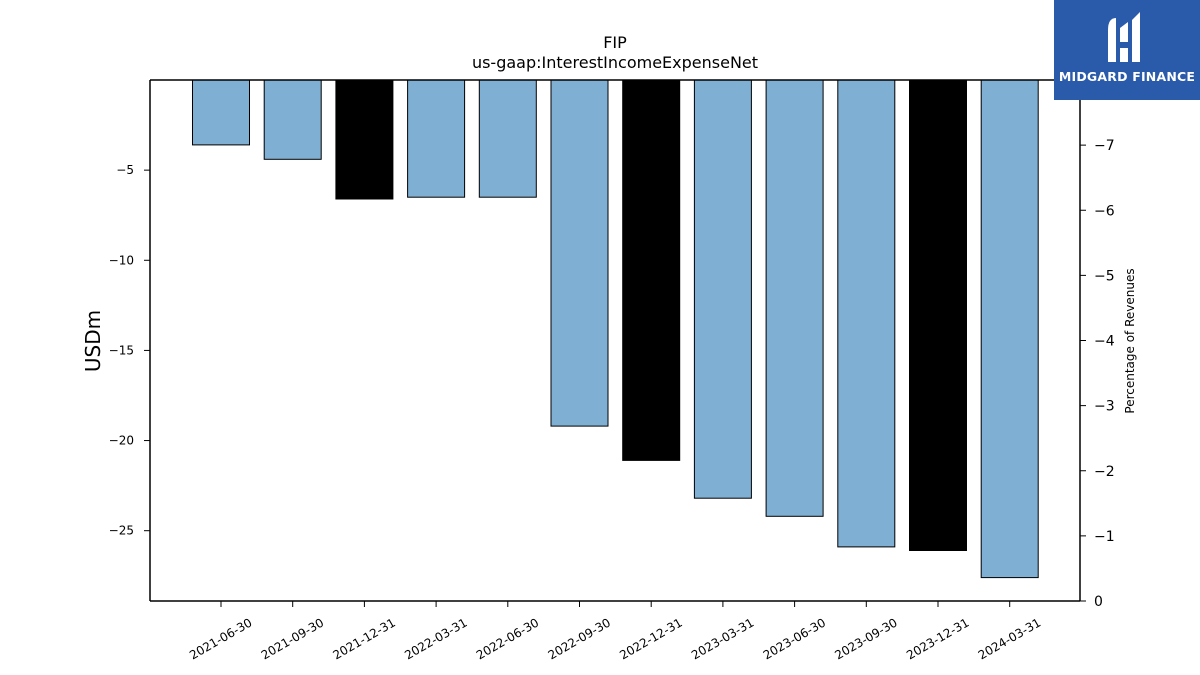 Image resolution: width=1200 pixels, height=675 pixels. I want to click on x-tick-label: 2023-09-30, so click(865, 638).